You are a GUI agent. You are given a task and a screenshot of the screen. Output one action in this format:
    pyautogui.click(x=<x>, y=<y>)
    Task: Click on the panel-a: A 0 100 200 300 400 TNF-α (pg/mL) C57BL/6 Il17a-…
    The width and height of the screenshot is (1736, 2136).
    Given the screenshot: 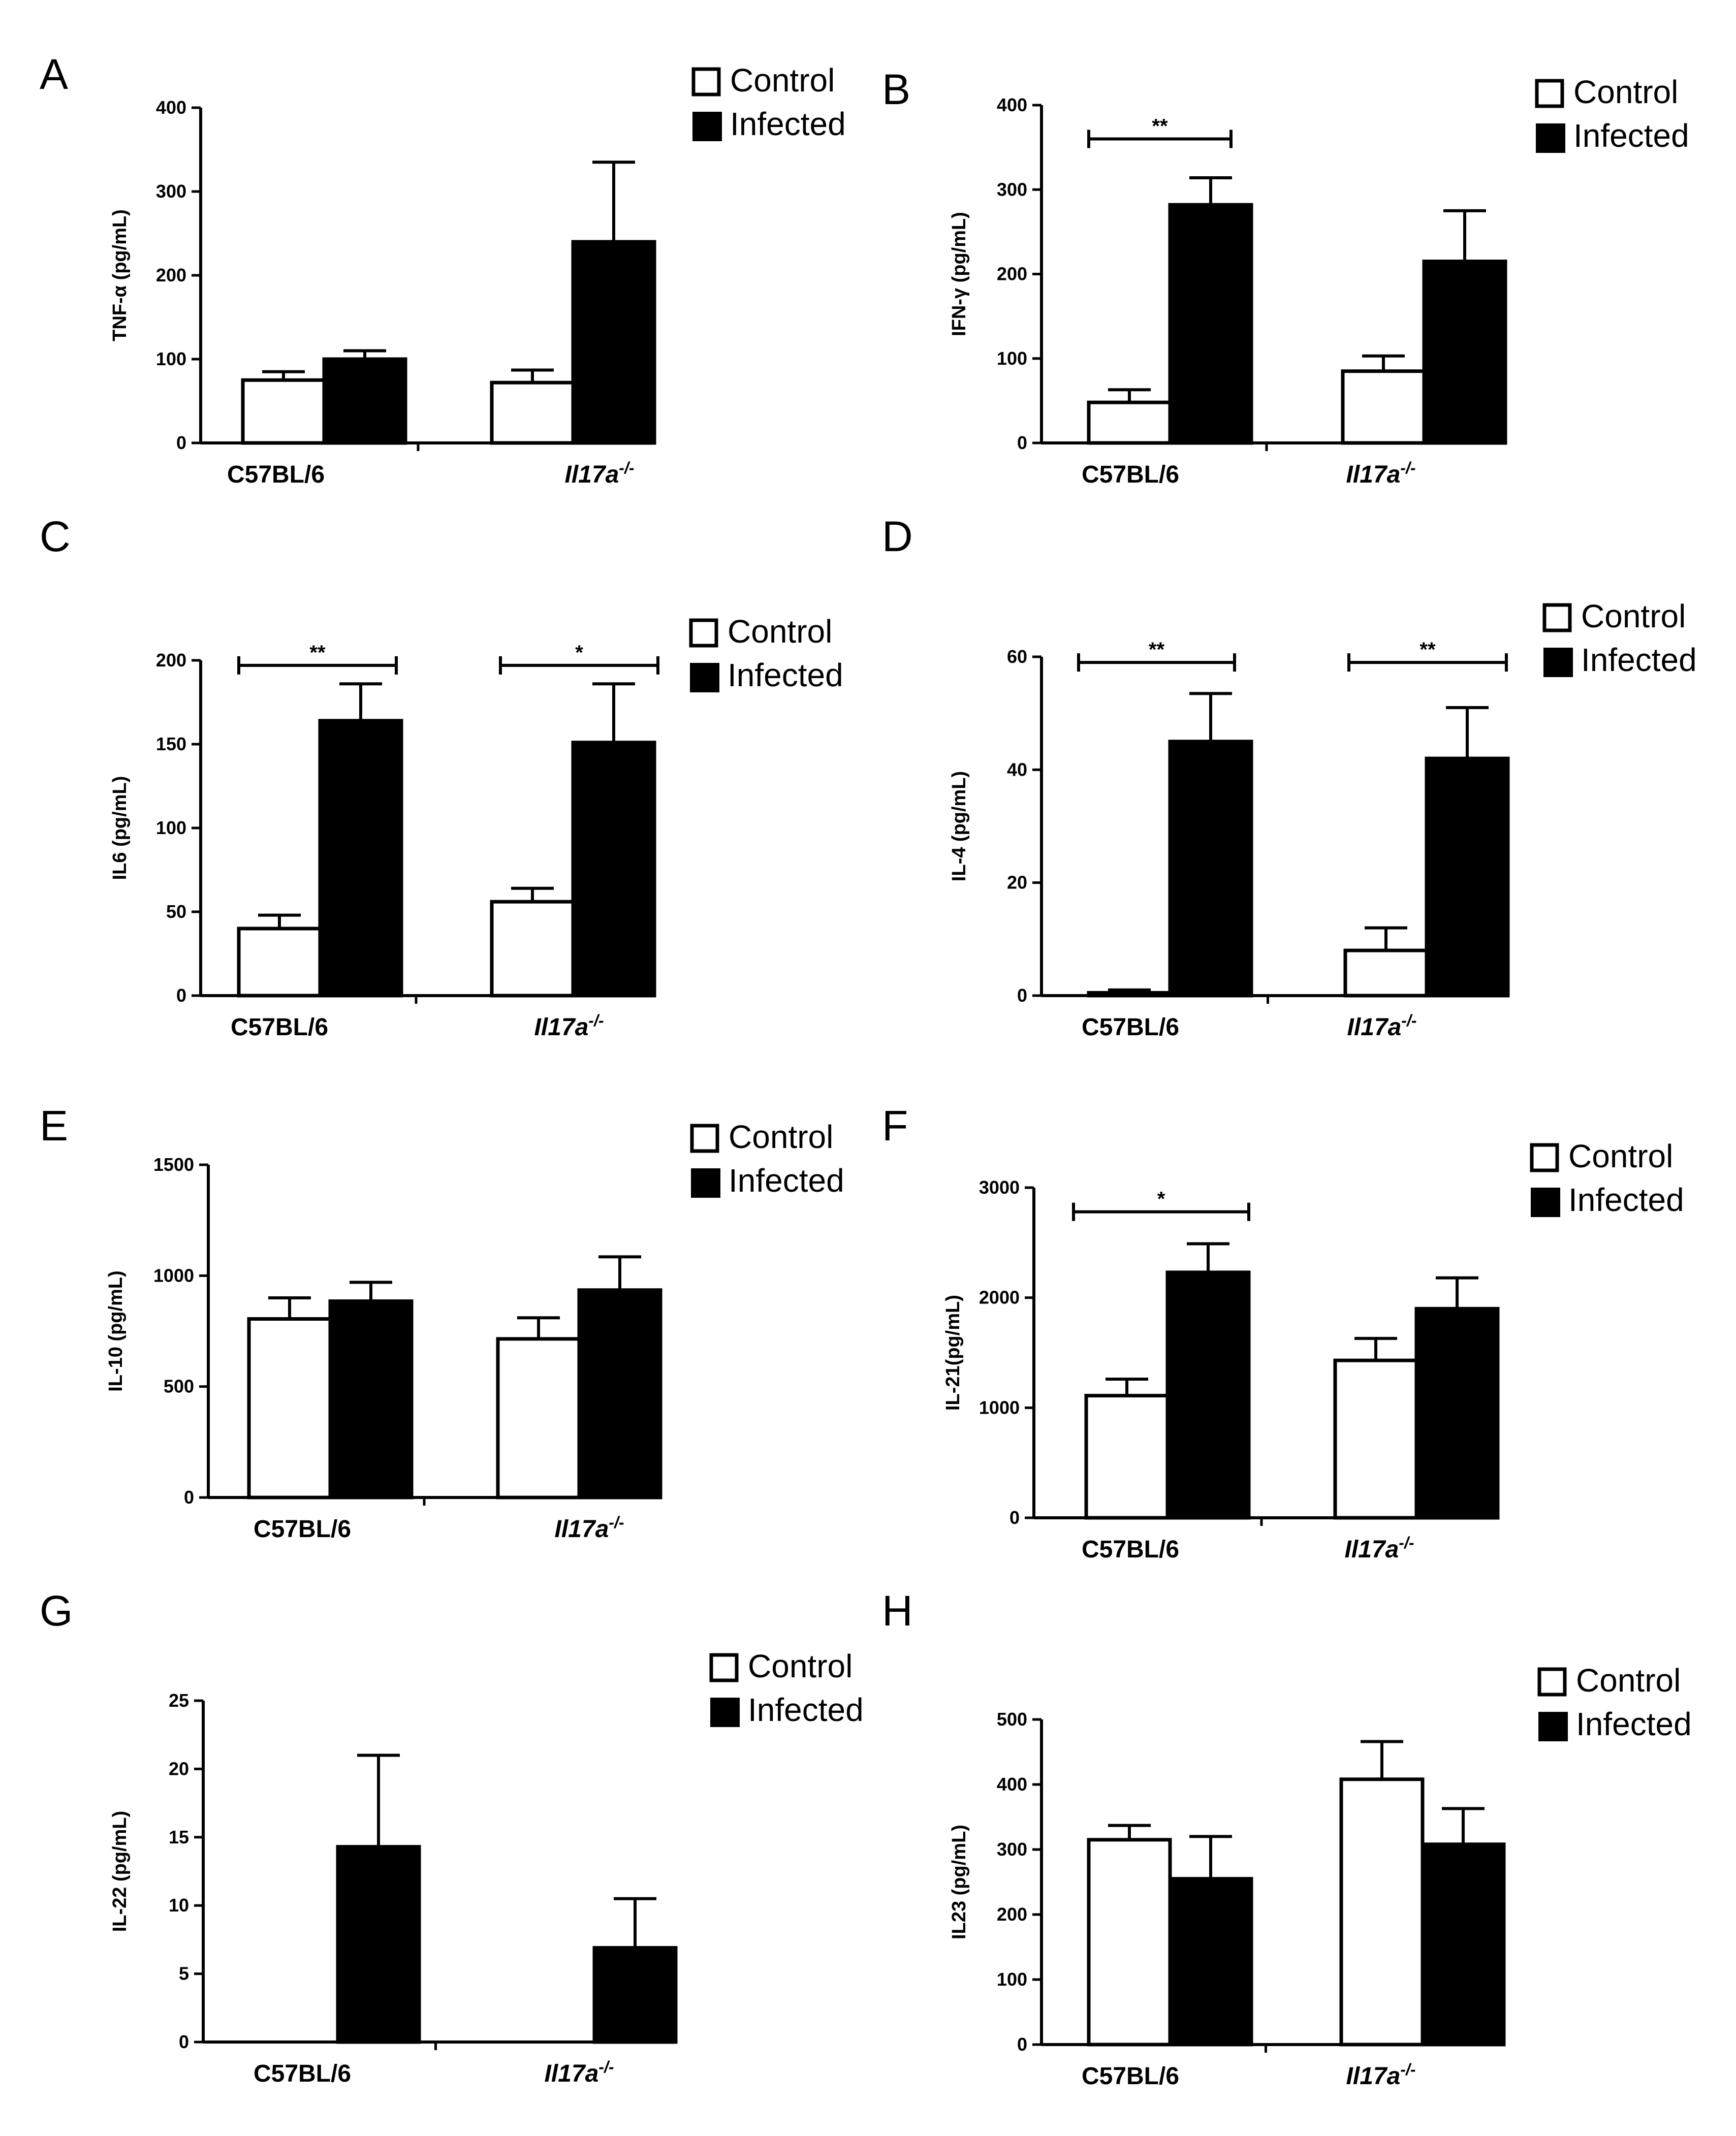 What is the action you would take?
    pyautogui.click(x=443, y=269)
    